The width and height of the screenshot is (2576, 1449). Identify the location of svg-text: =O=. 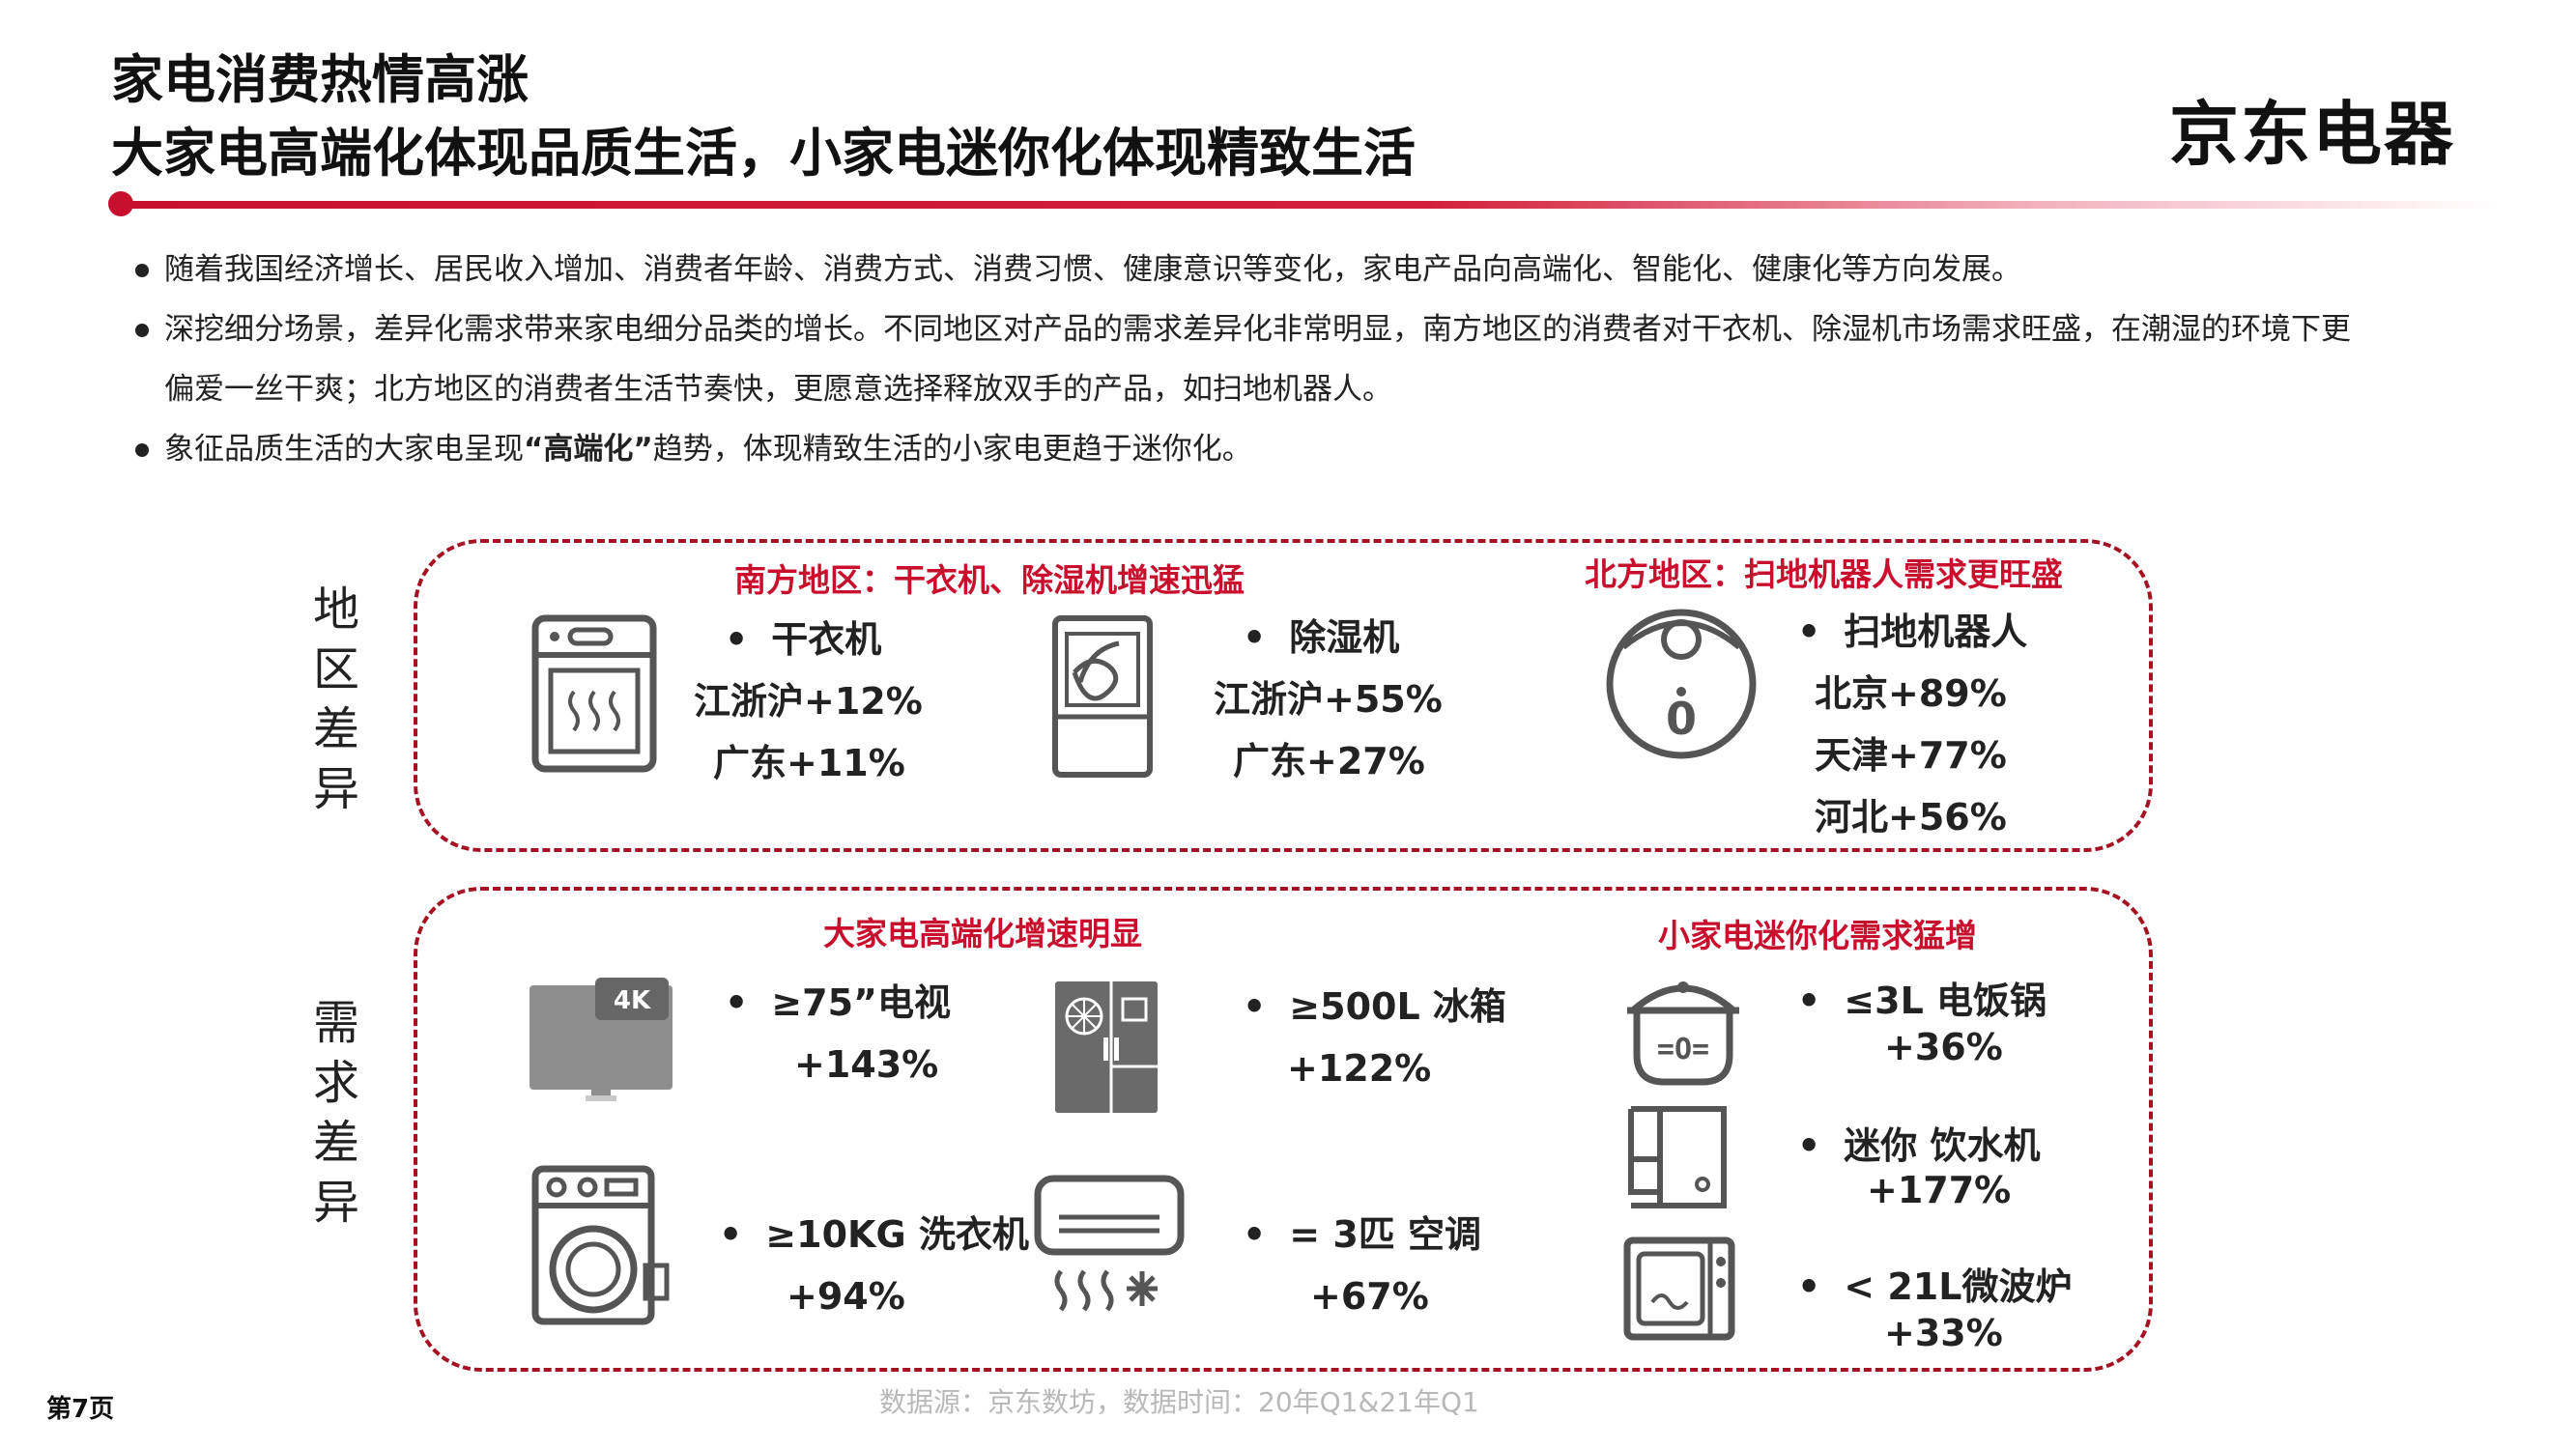
(1683, 1049).